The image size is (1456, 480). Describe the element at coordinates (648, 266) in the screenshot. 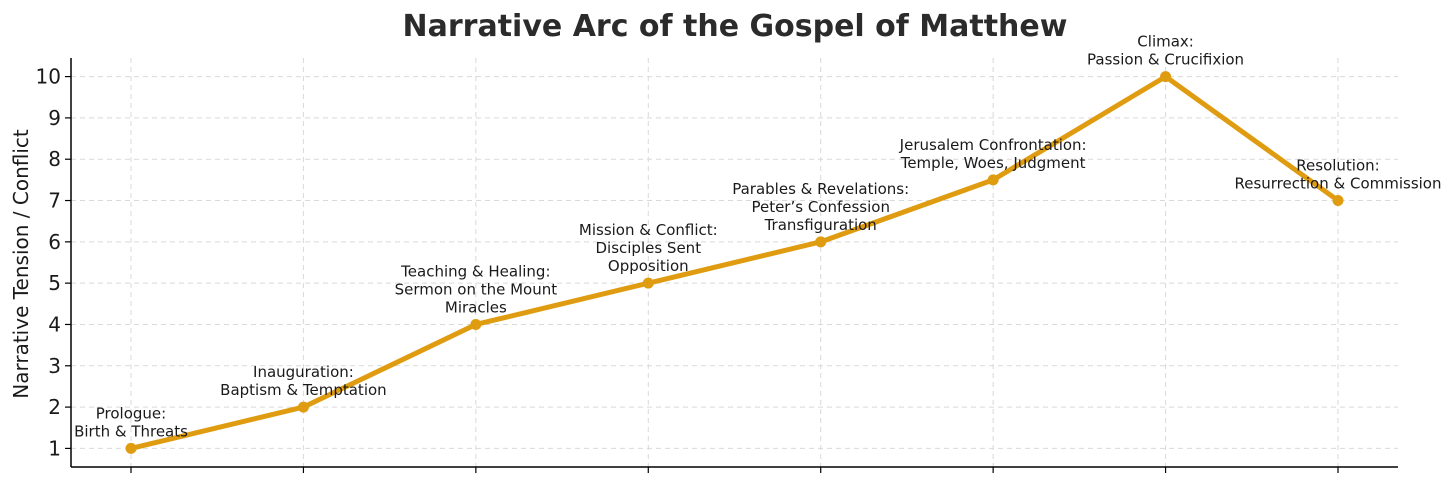

I see `annotation-line: Opposition` at that location.